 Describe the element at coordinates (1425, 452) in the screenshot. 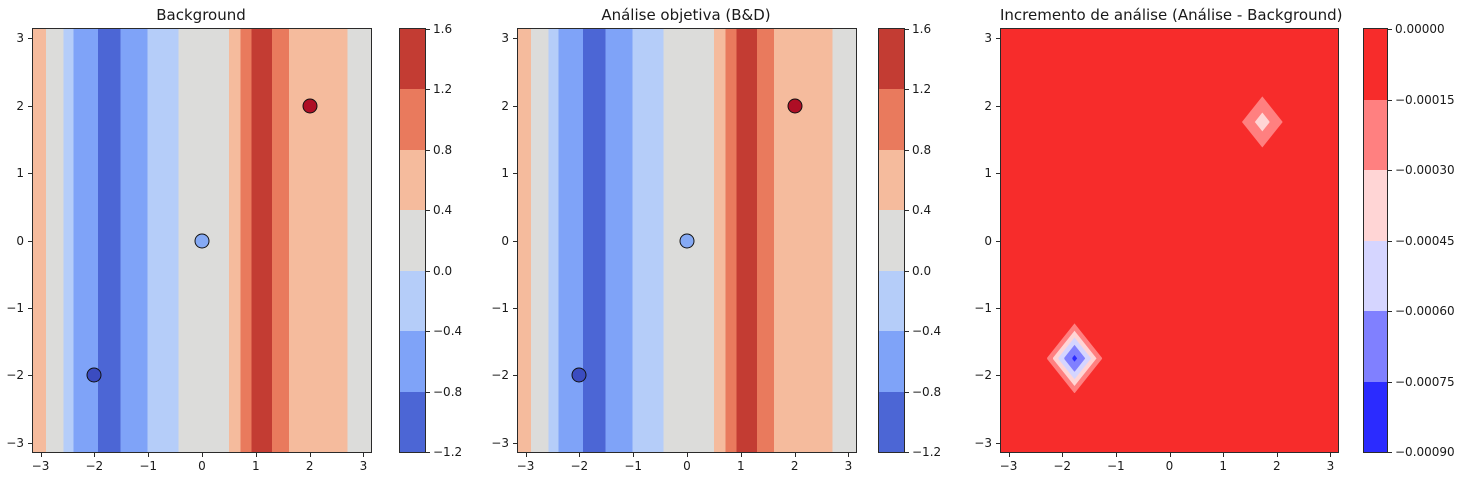

I see `colorbar-tick-label: −0.00090` at that location.